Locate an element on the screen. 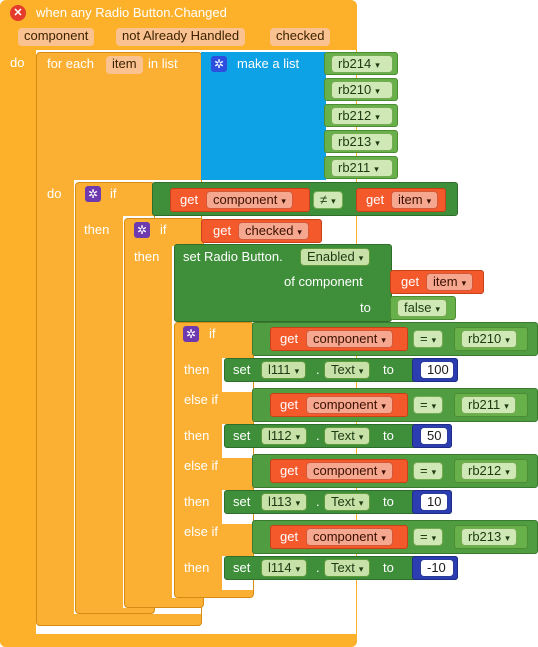 The height and width of the screenshot is (647, 538). param-component: component is located at coordinates (56, 37).